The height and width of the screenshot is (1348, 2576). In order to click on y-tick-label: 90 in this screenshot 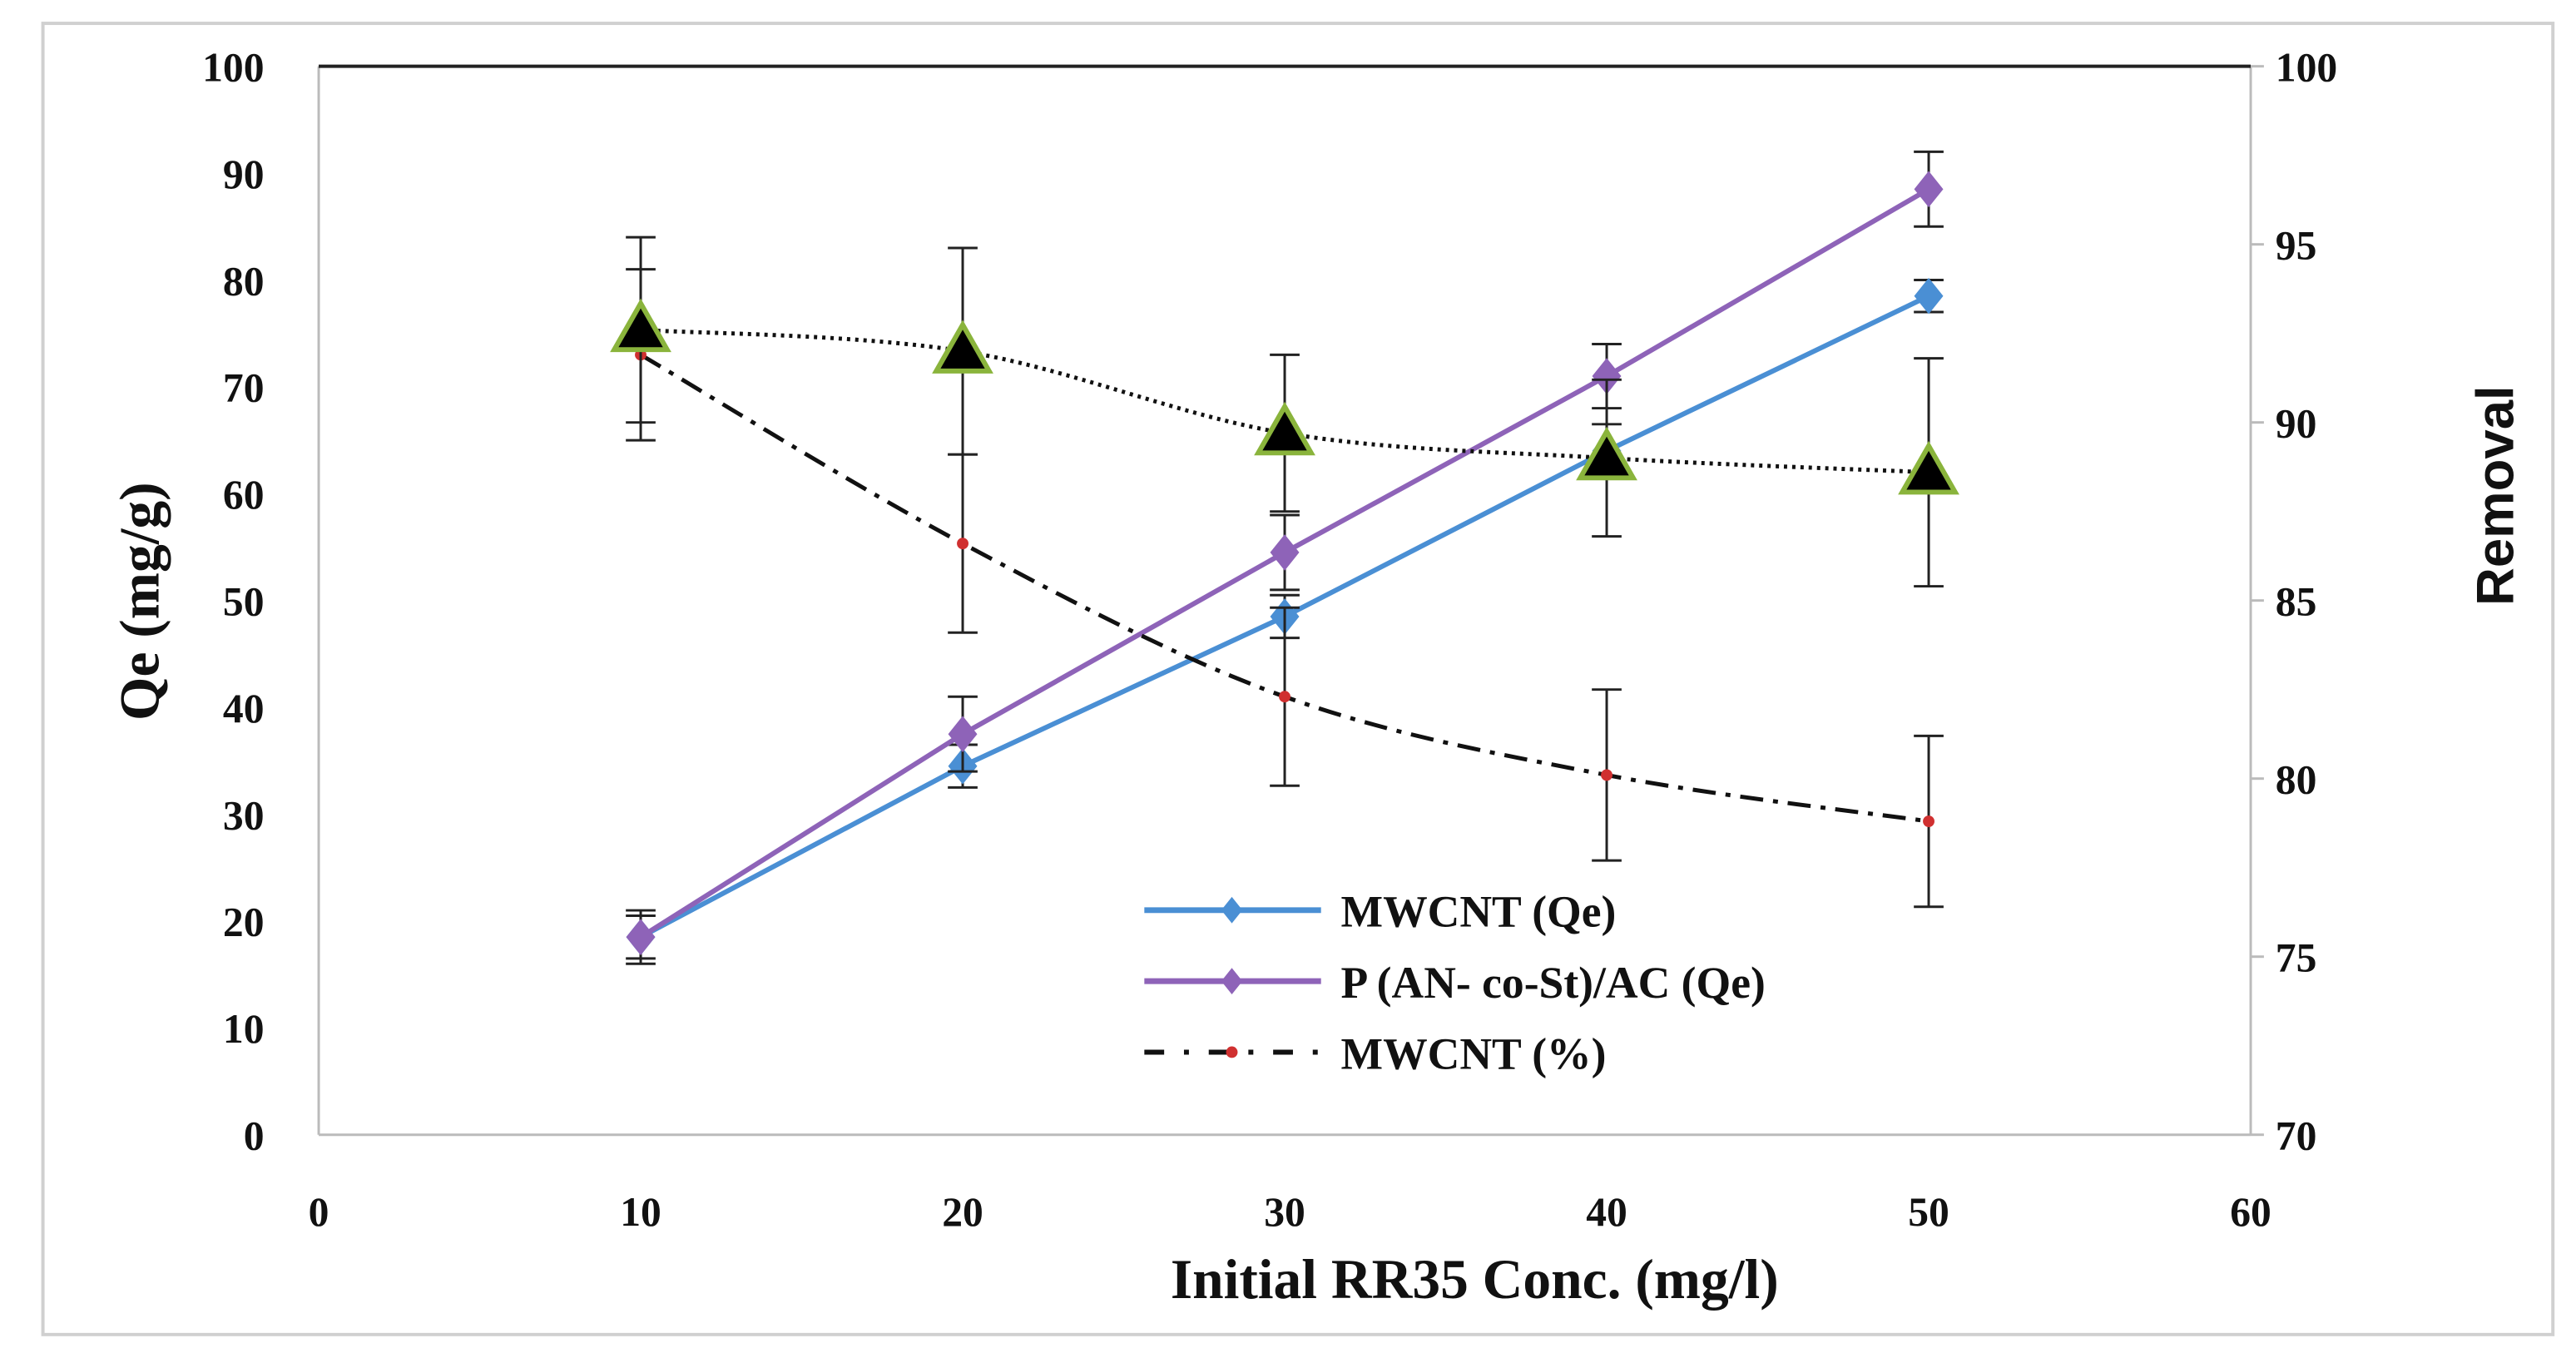, I will do `click(244, 174)`.